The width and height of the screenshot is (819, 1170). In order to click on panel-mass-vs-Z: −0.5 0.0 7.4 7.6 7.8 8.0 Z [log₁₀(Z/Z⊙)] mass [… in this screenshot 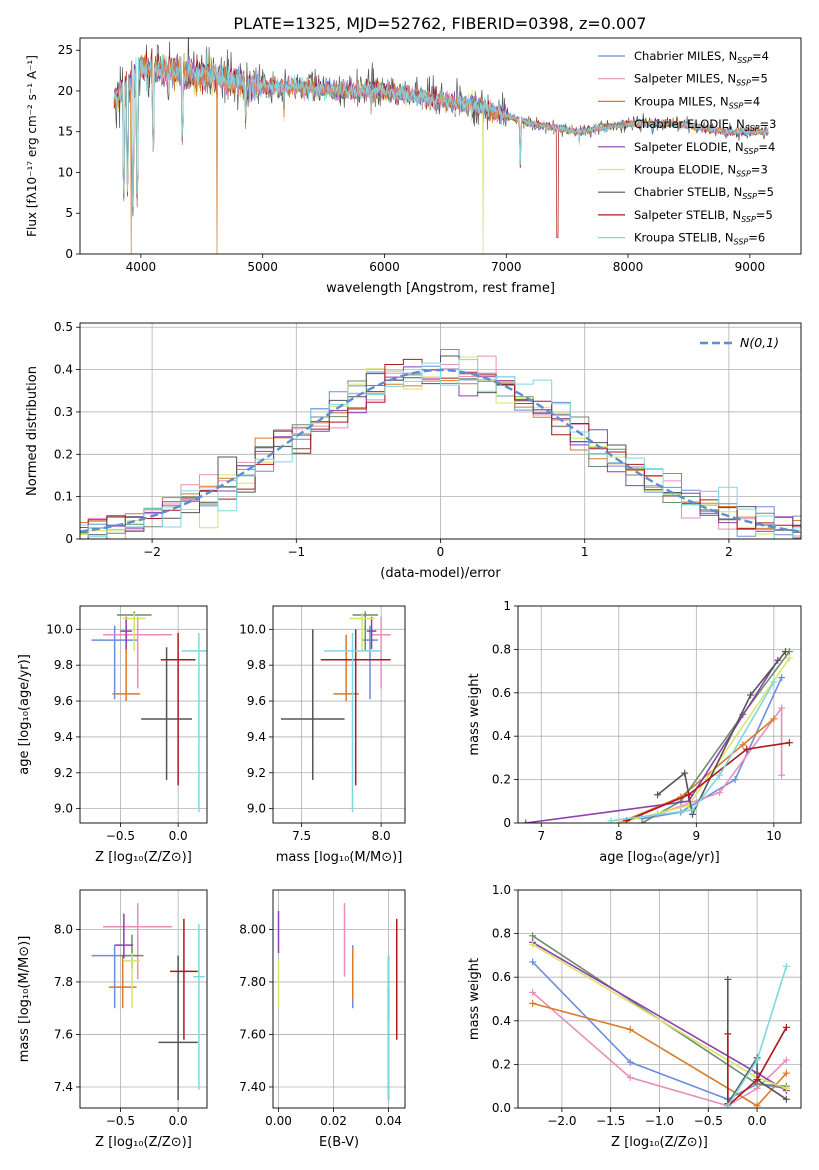, I will do `click(112, 1019)`.